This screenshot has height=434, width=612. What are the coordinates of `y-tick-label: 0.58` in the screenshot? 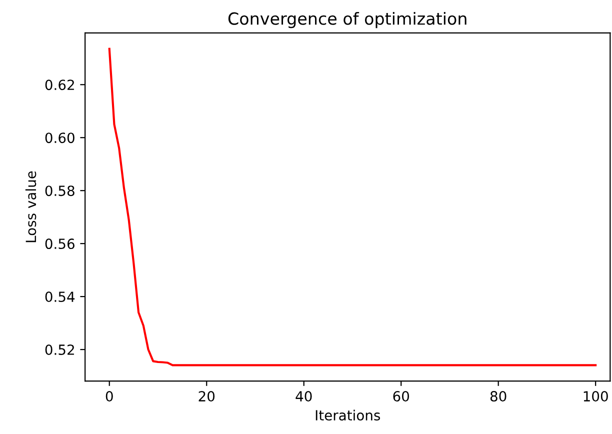 It's located at (59, 191).